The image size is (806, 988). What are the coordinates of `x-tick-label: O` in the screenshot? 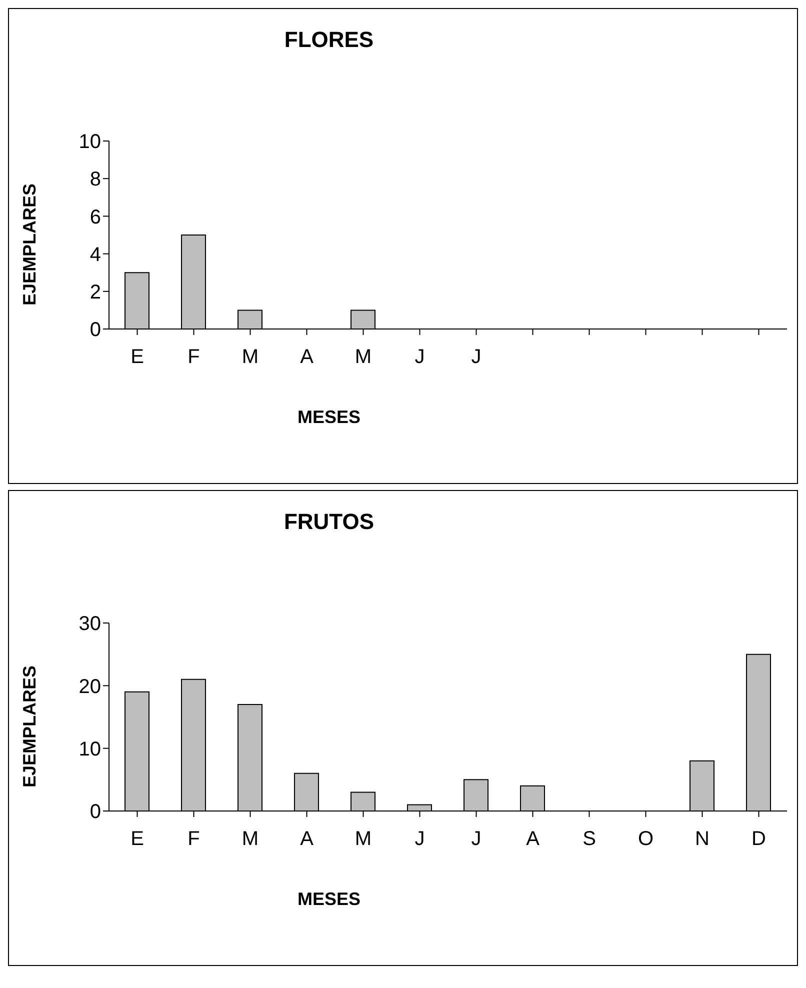 It's located at (646, 839).